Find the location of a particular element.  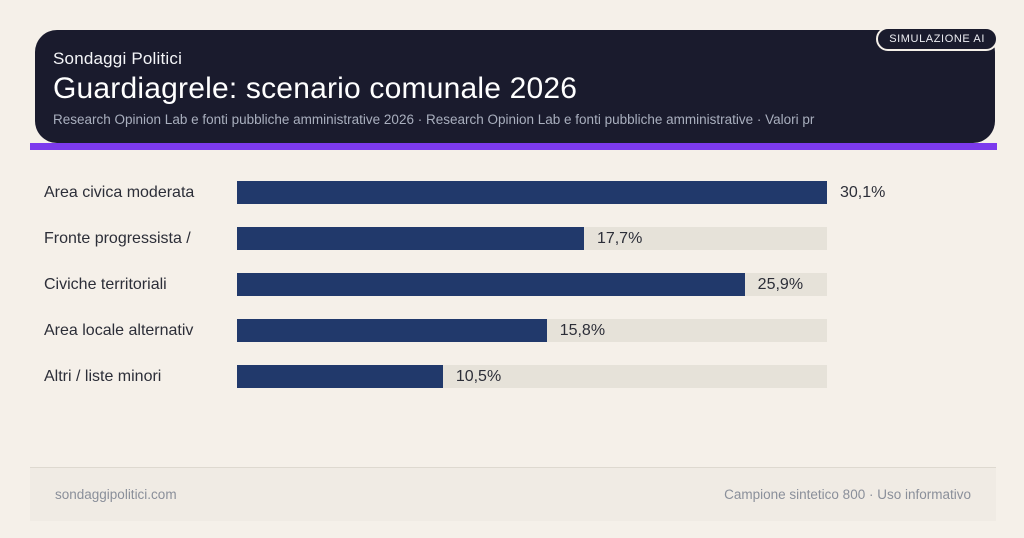

bar-value: 30,1% is located at coordinates (863, 192).